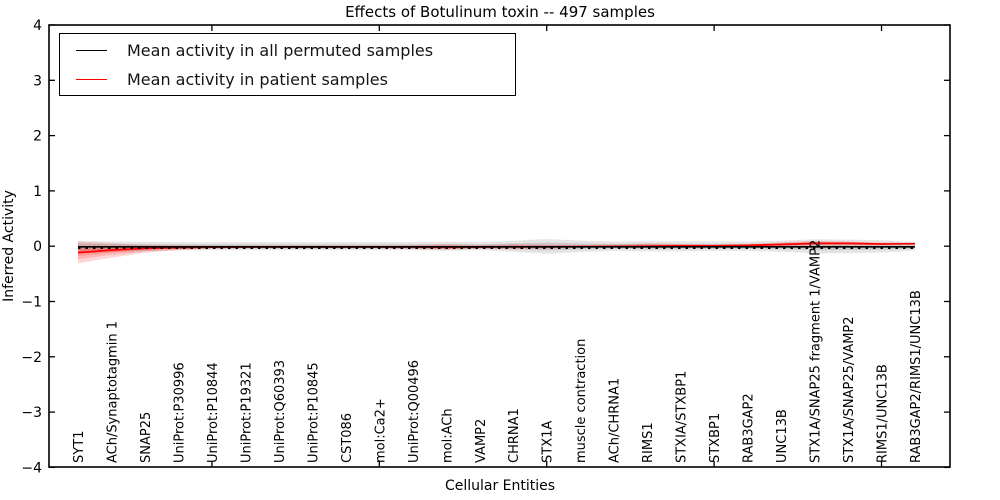 The height and width of the screenshot is (500, 1000). Describe the element at coordinates (347, 438) in the screenshot. I see `x-category-label: CST086` at that location.